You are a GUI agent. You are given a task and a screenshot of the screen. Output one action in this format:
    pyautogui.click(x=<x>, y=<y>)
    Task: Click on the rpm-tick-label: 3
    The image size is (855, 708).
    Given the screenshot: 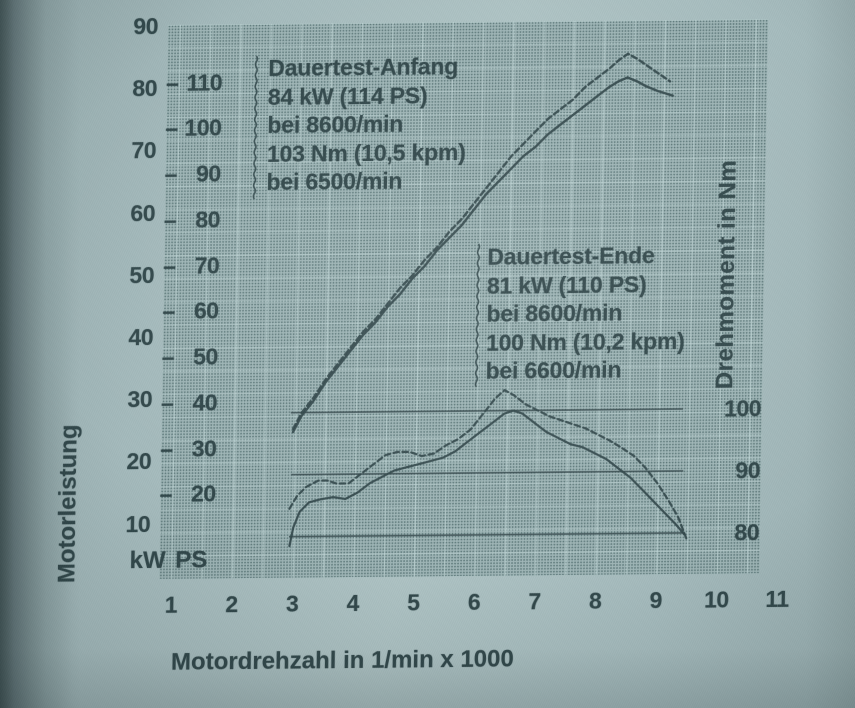 What is the action you would take?
    pyautogui.click(x=292, y=603)
    